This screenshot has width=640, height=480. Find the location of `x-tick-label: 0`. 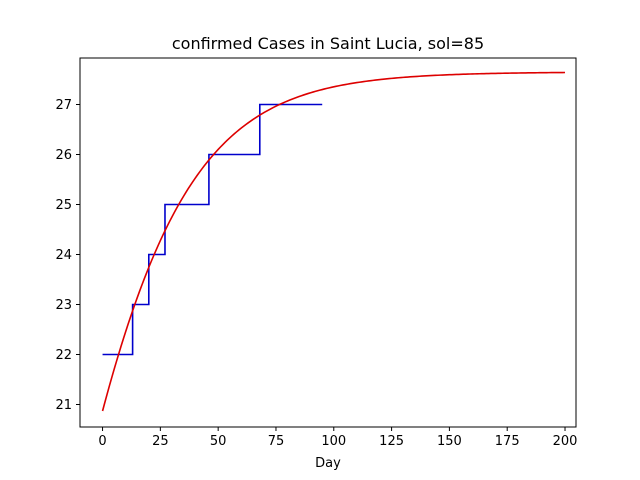

x-tick-label: 0 is located at coordinates (102, 441).